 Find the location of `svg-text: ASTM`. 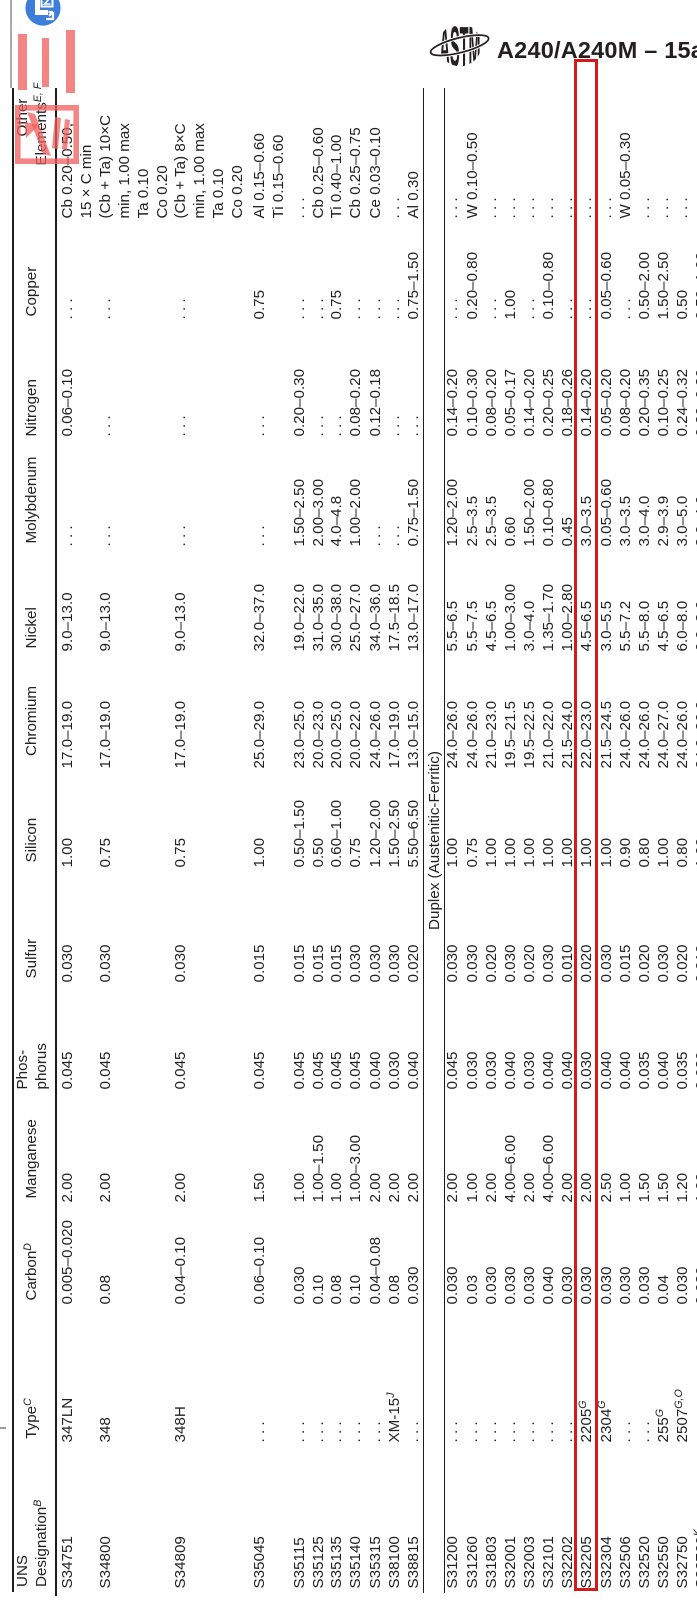

svg-text: ASTM is located at coordinates (460, 45).